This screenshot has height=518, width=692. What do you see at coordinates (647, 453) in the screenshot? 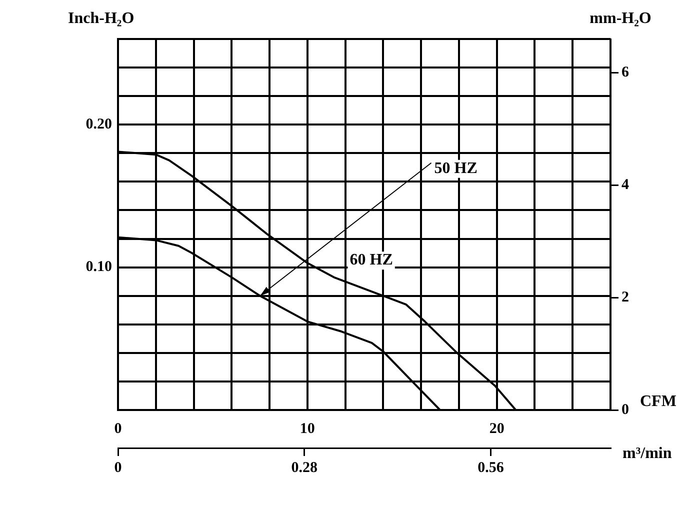
I see `x2-axis-title: m³/min` at bounding box center [647, 453].